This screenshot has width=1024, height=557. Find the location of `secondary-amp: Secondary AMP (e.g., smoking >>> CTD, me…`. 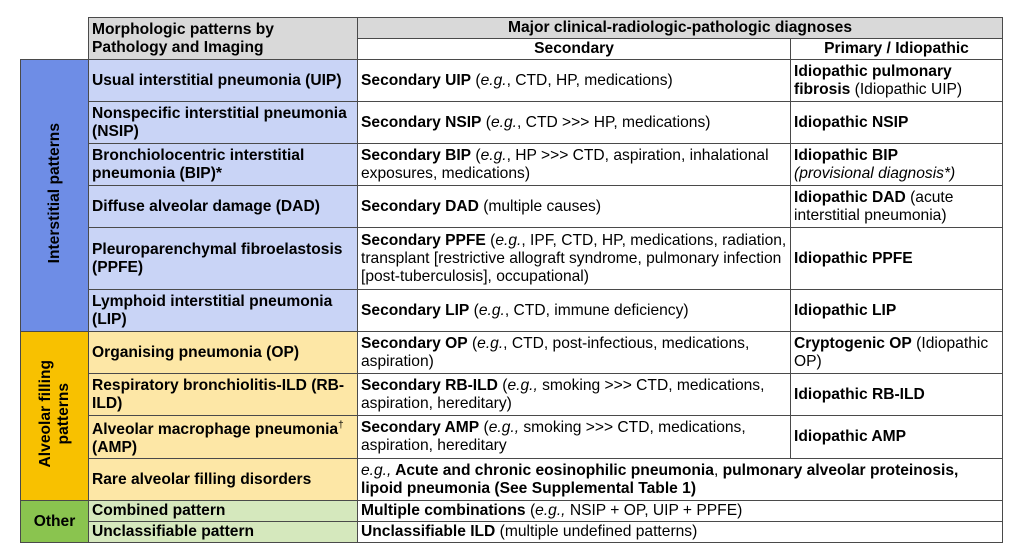

secondary-amp: Secondary AMP (e.g., smoking >>> CTD, me… is located at coordinates (574, 437).